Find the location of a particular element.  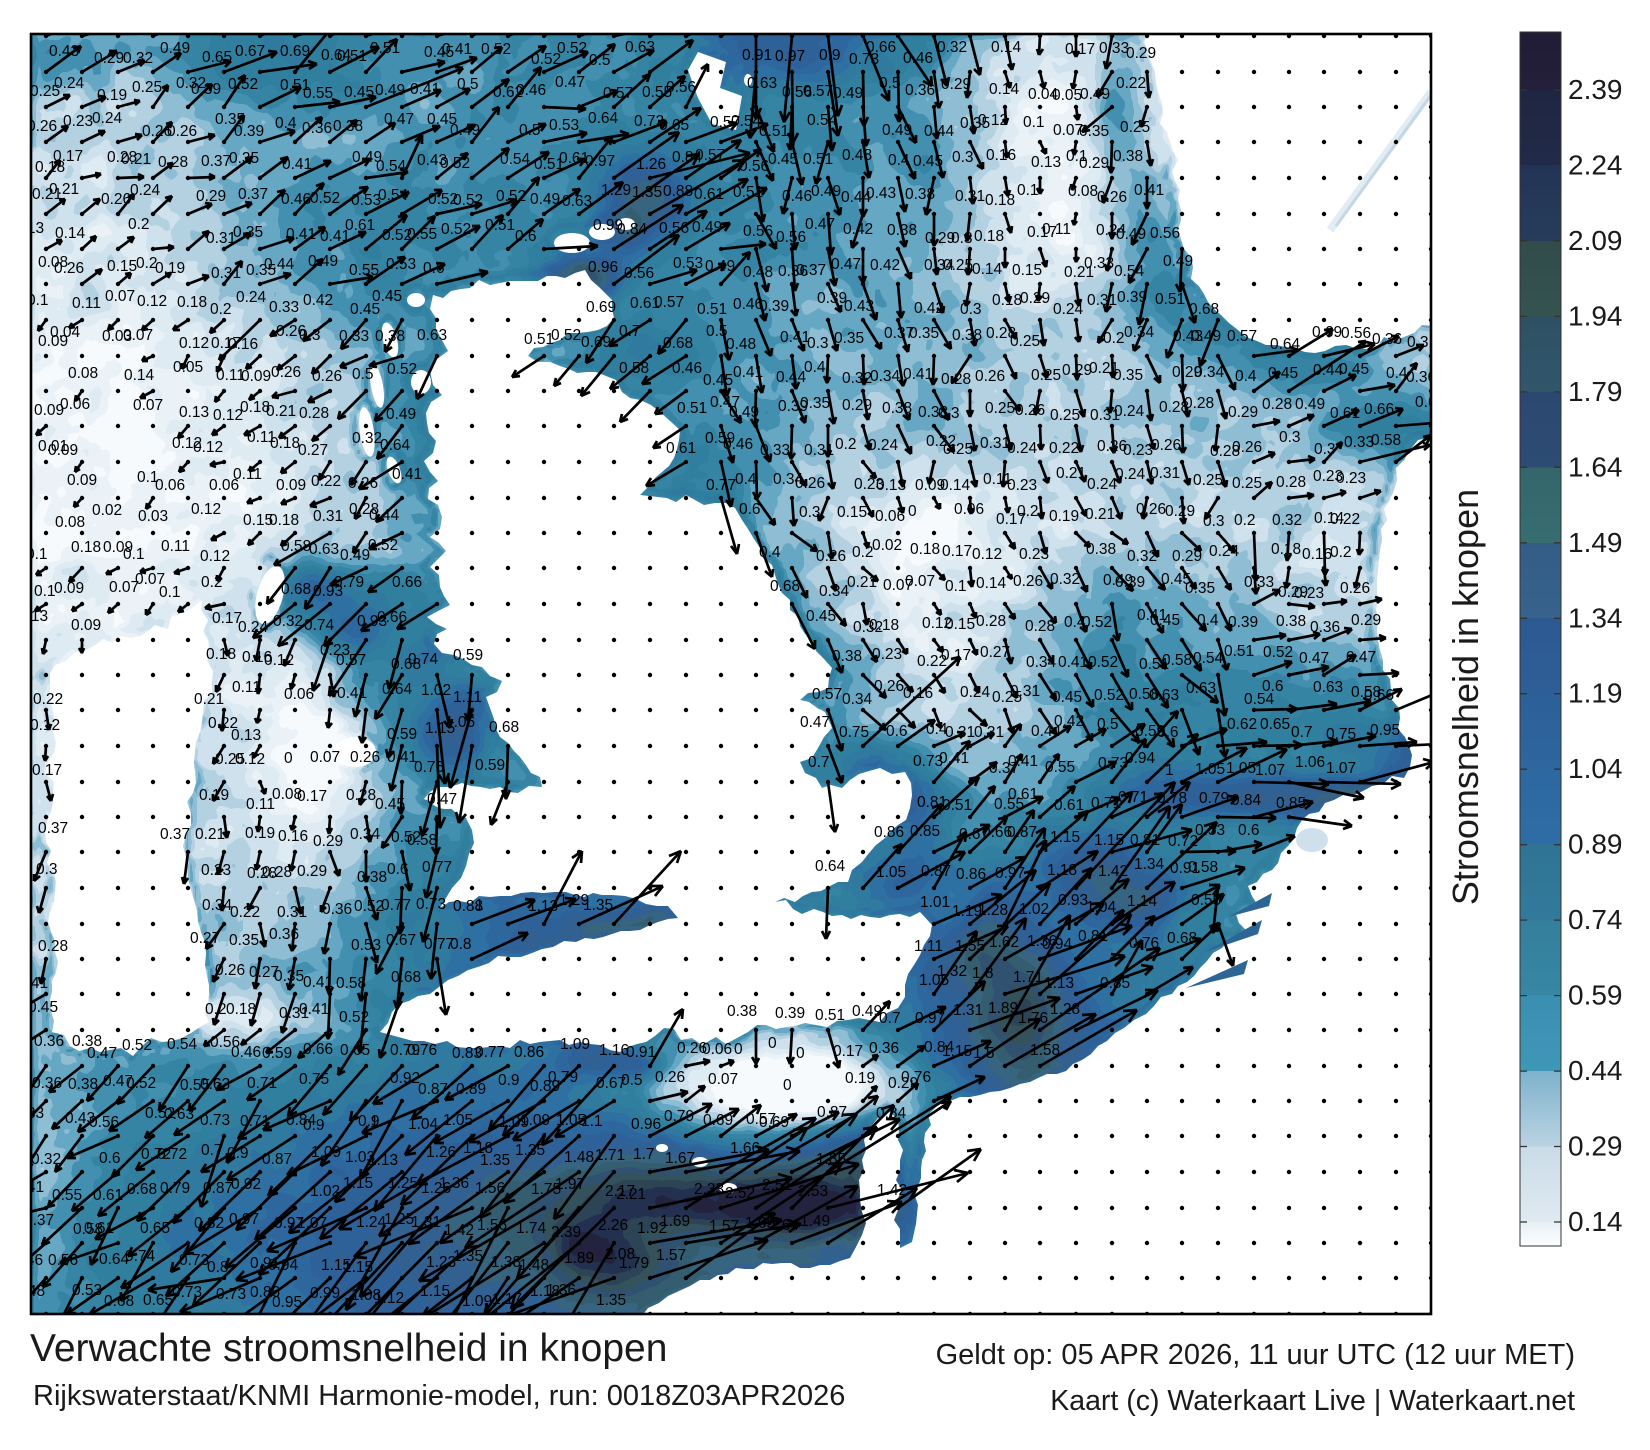

svg-text: 0.7 is located at coordinates (890, 1018).